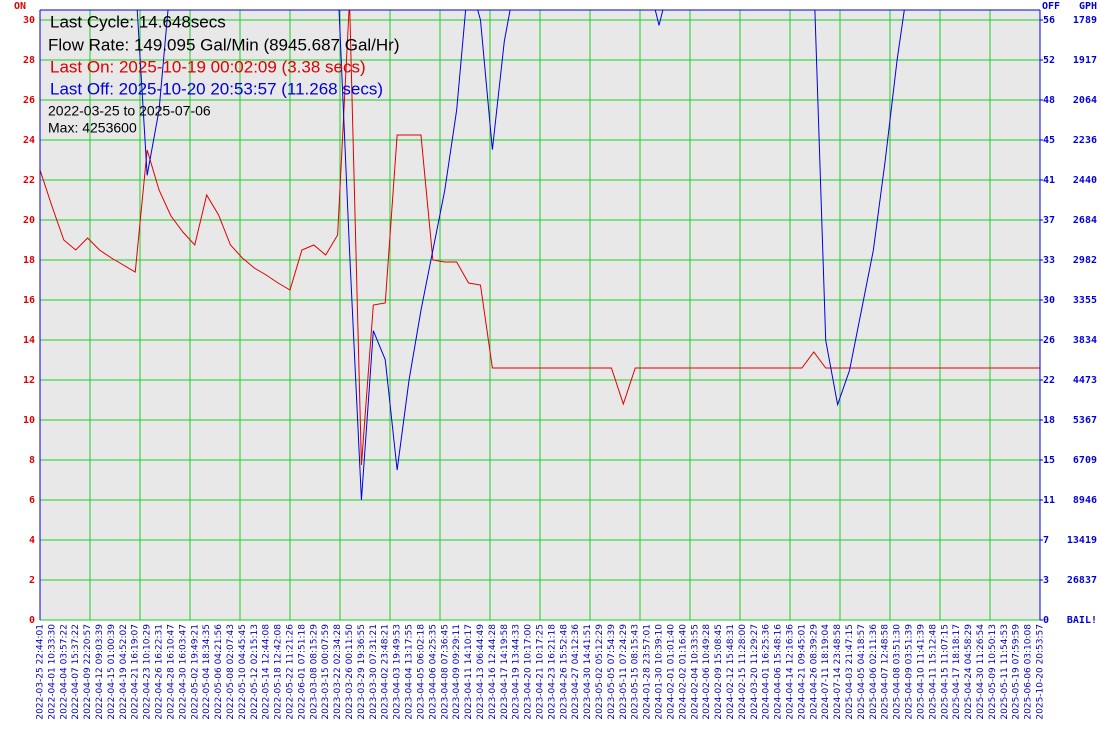  I want to click on y2-tick-label: 37, so click(1049, 220).